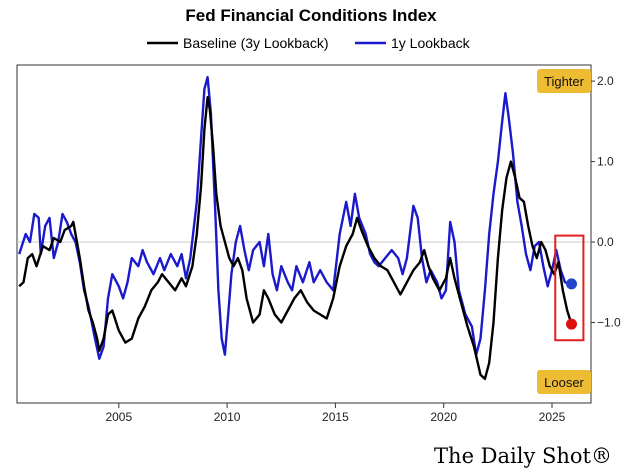  Describe the element at coordinates (605, 81) in the screenshot. I see `y-tick-label-0: 2.0` at that location.